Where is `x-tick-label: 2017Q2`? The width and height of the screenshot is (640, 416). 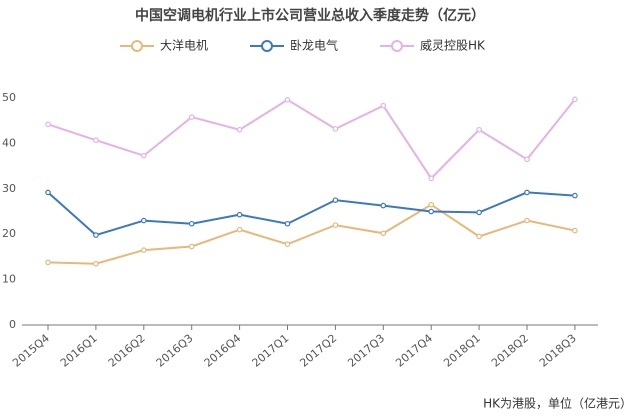
x-tick-label: 2017Q2 is located at coordinates (318, 351).